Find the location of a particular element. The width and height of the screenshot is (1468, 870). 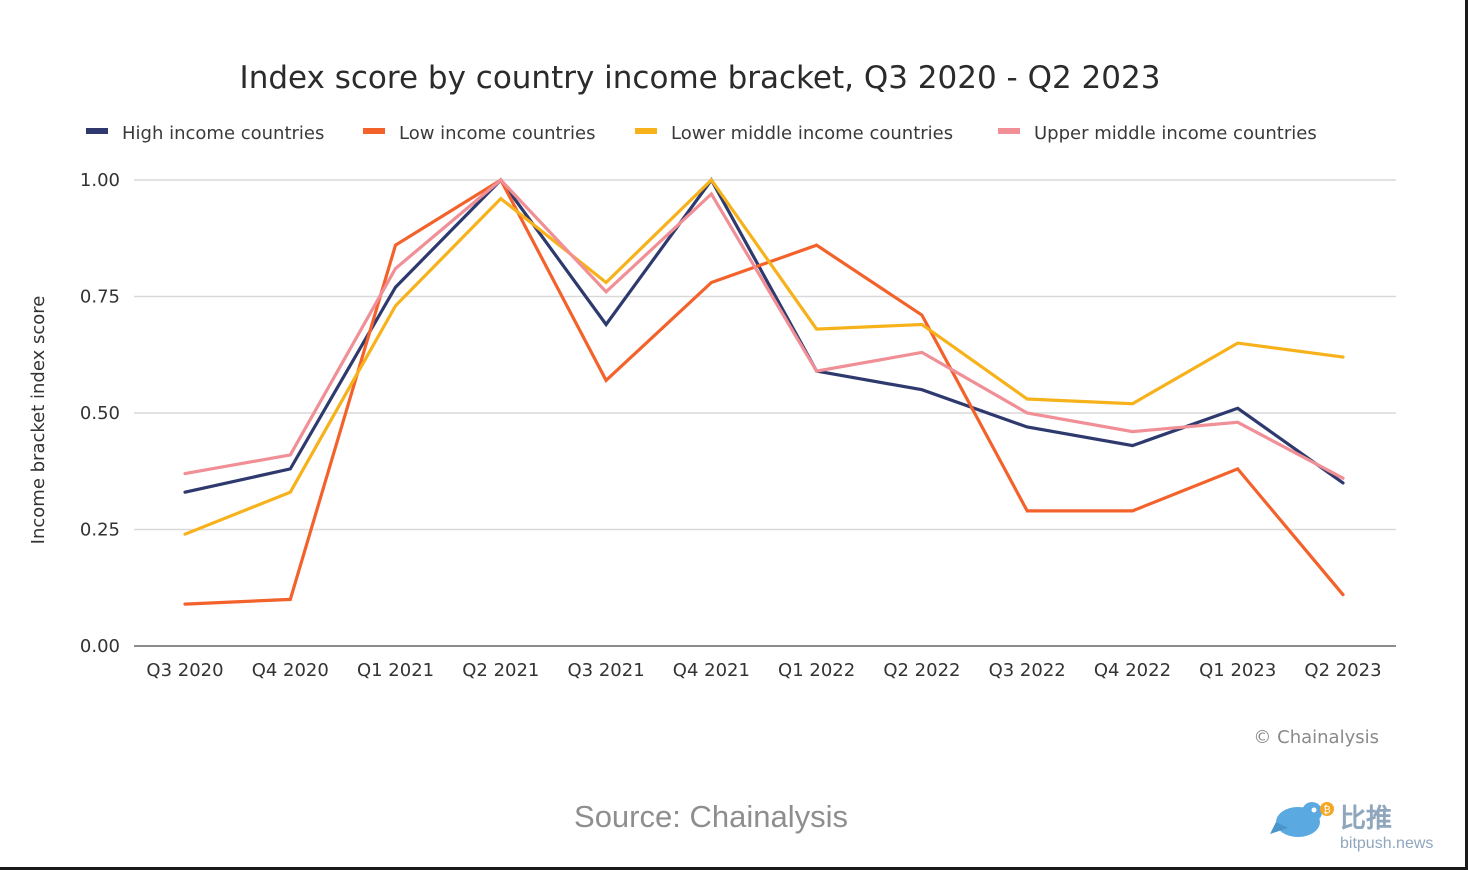

x-tick-label: Q2 2023 is located at coordinates (1342, 670).